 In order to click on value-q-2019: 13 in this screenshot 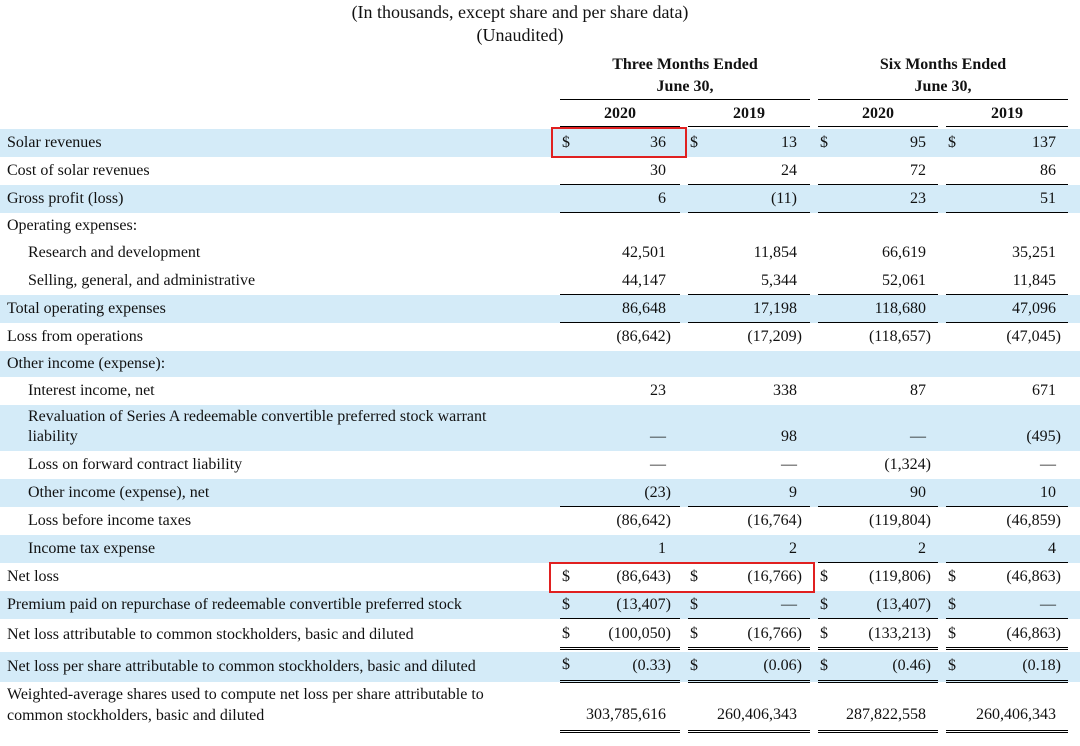, I will do `click(789, 142)`.